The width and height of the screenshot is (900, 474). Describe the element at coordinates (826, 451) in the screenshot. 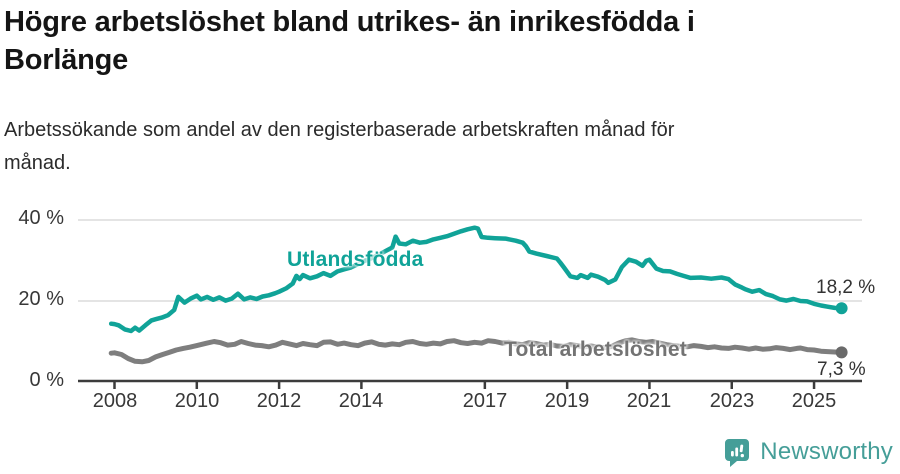

I see `brand-name: Newsworthy` at that location.